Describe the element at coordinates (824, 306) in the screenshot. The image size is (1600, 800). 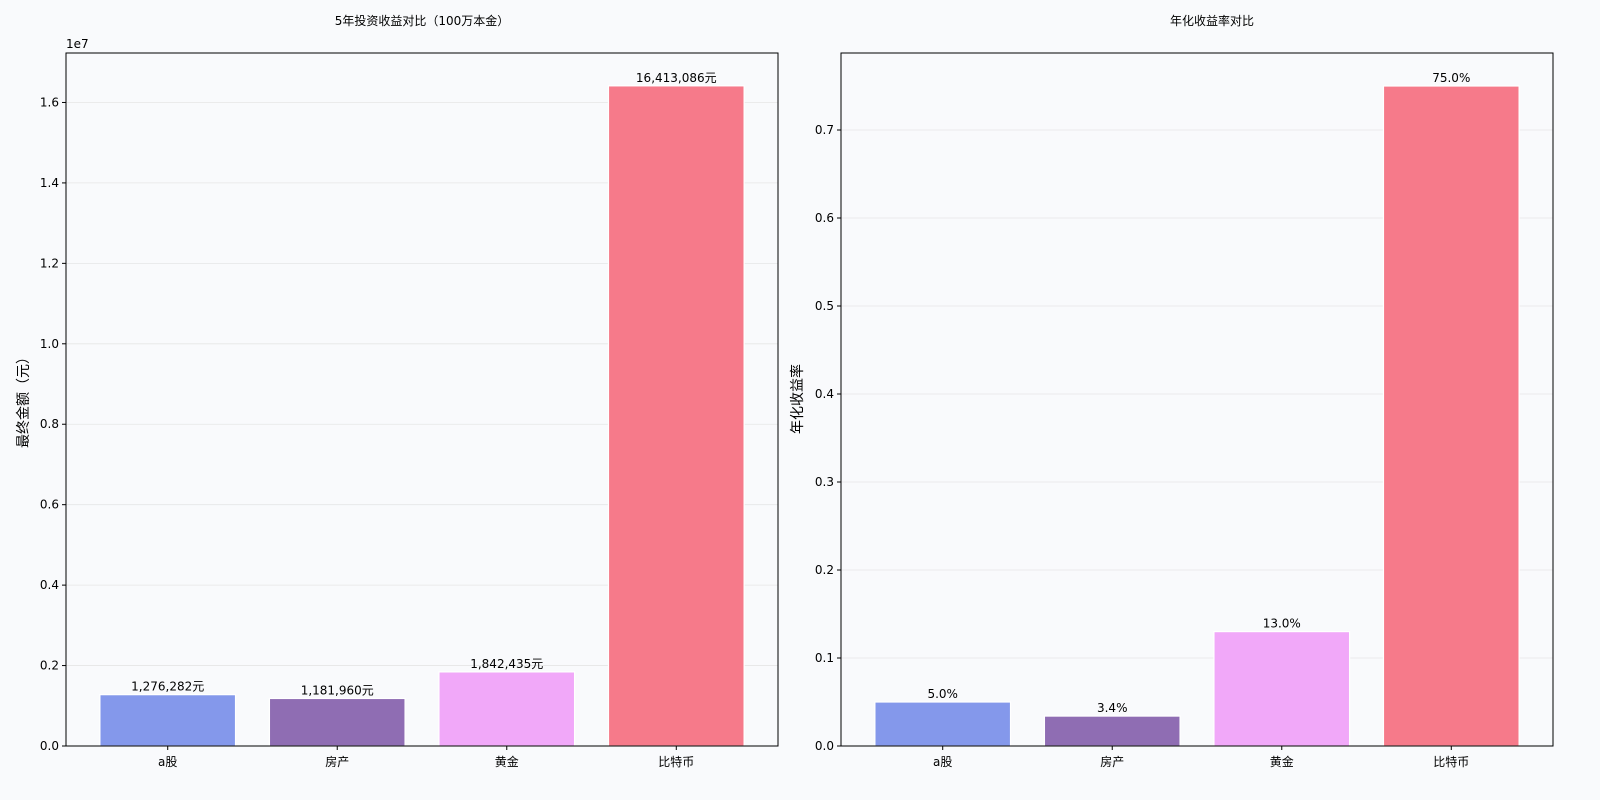
I see `y-tick-label: 0.5` at that location.